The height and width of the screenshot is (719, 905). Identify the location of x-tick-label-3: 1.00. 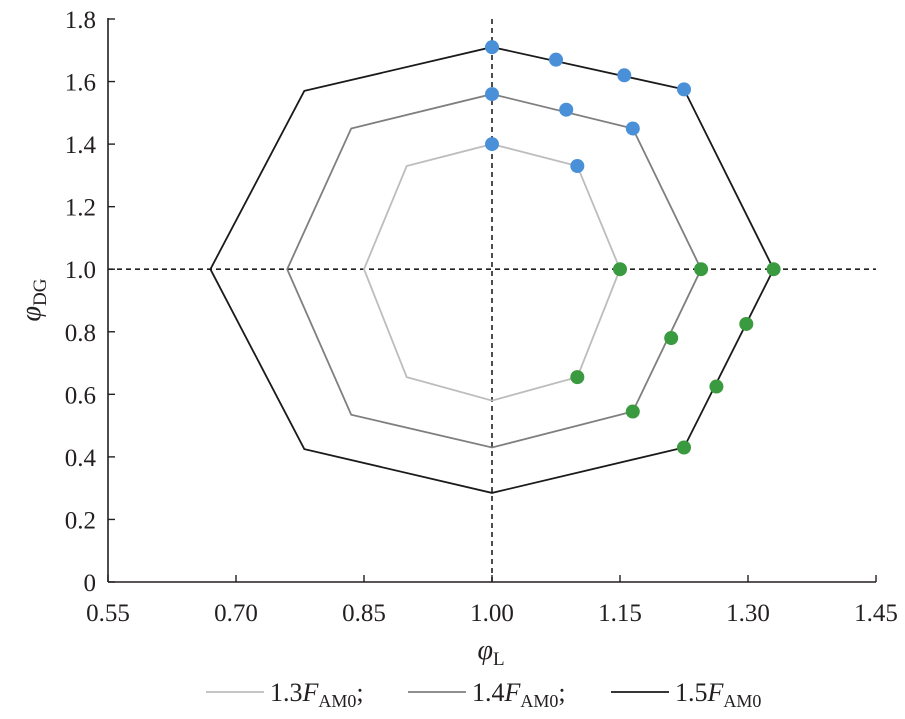
(492, 613).